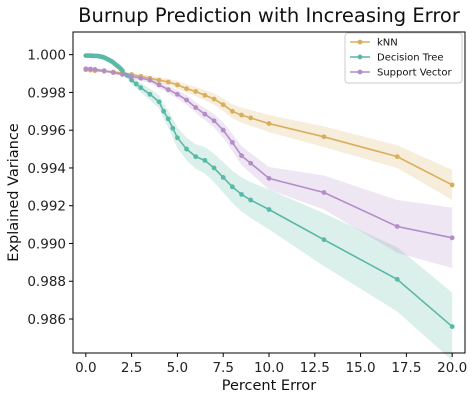 This screenshot has width=473, height=400. What do you see at coordinates (46, 244) in the screenshot?
I see `y-tick-label: 0.990` at bounding box center [46, 244].